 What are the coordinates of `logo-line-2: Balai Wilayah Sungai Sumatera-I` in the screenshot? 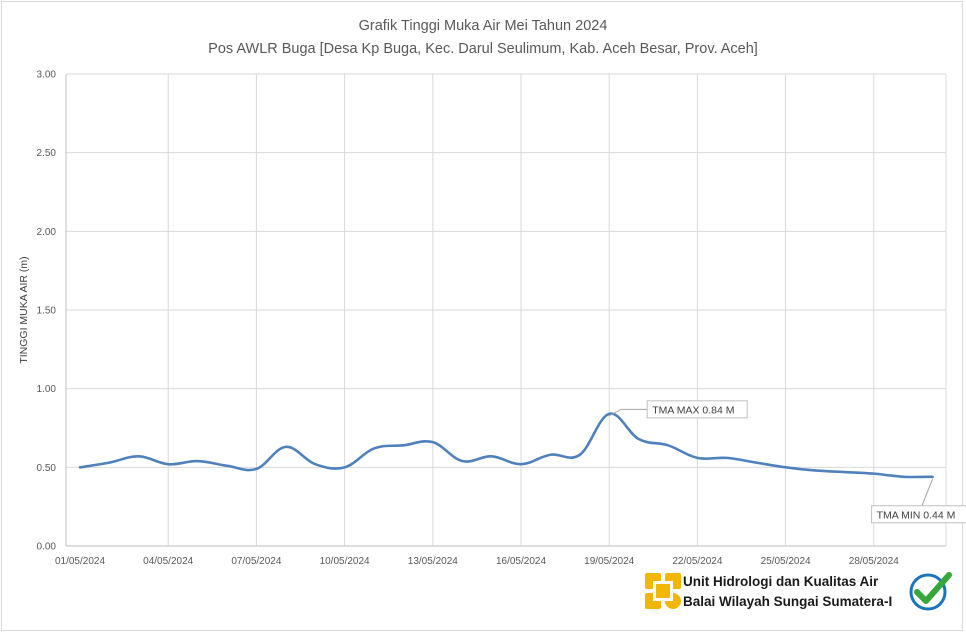 It's located at (788, 601).